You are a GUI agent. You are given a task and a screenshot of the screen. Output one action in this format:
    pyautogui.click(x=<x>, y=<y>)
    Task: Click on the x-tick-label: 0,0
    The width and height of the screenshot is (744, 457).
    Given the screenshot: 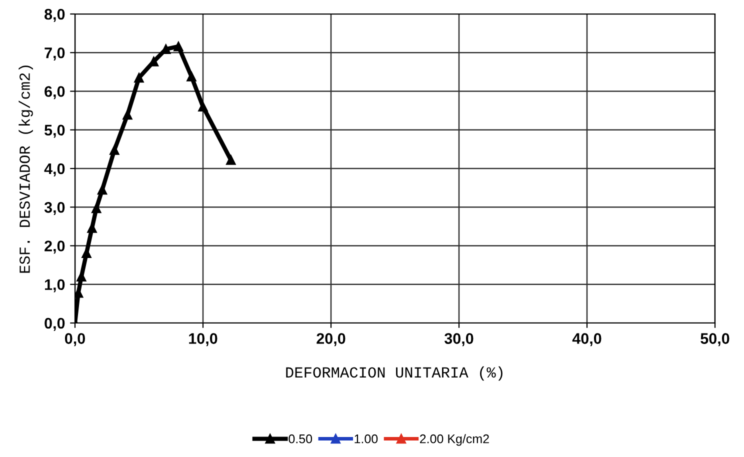 What is the action you would take?
    pyautogui.click(x=74, y=339)
    